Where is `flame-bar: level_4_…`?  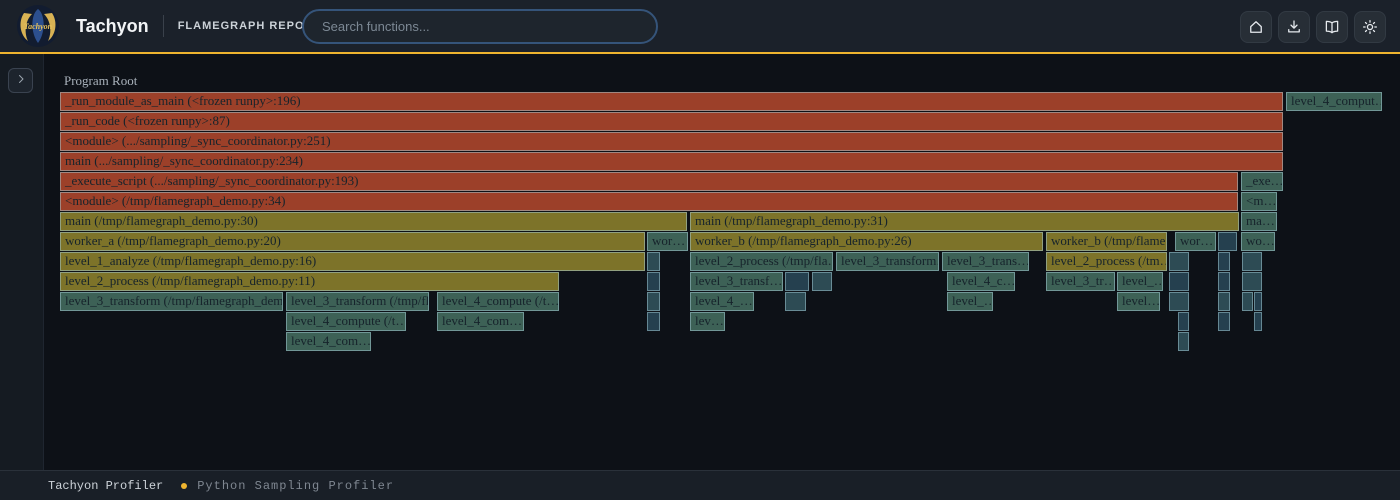 flame-bar: level_4_… is located at coordinates (722, 301).